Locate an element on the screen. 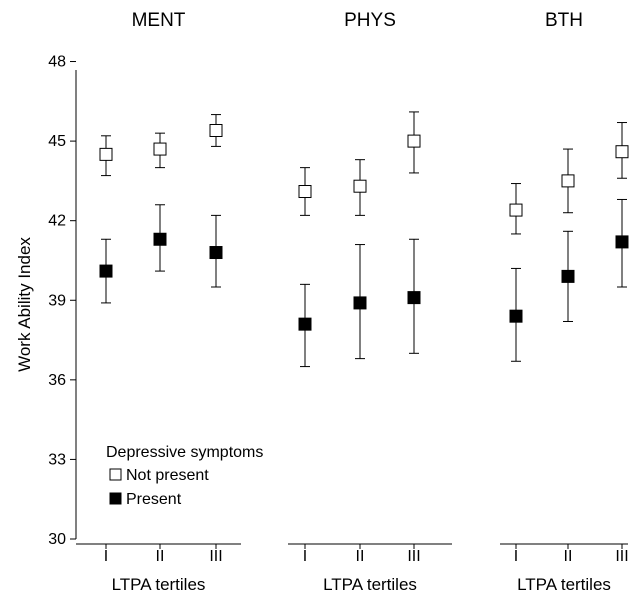 The image size is (631, 603). panel-title: MENT is located at coordinates (159, 20).